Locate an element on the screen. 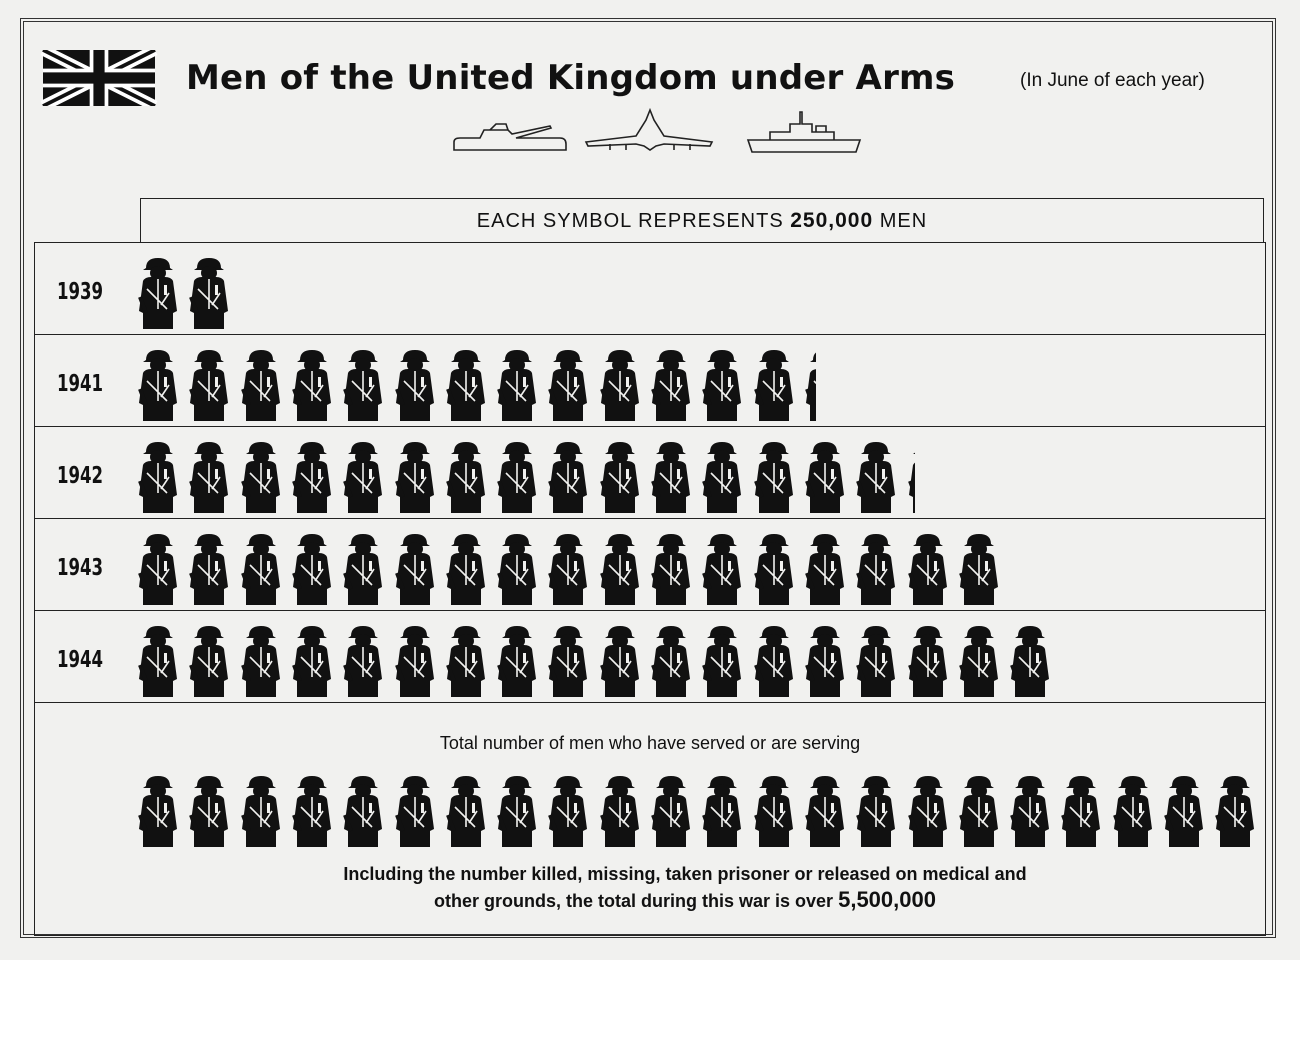  tank-icon is located at coordinates (510, 137).